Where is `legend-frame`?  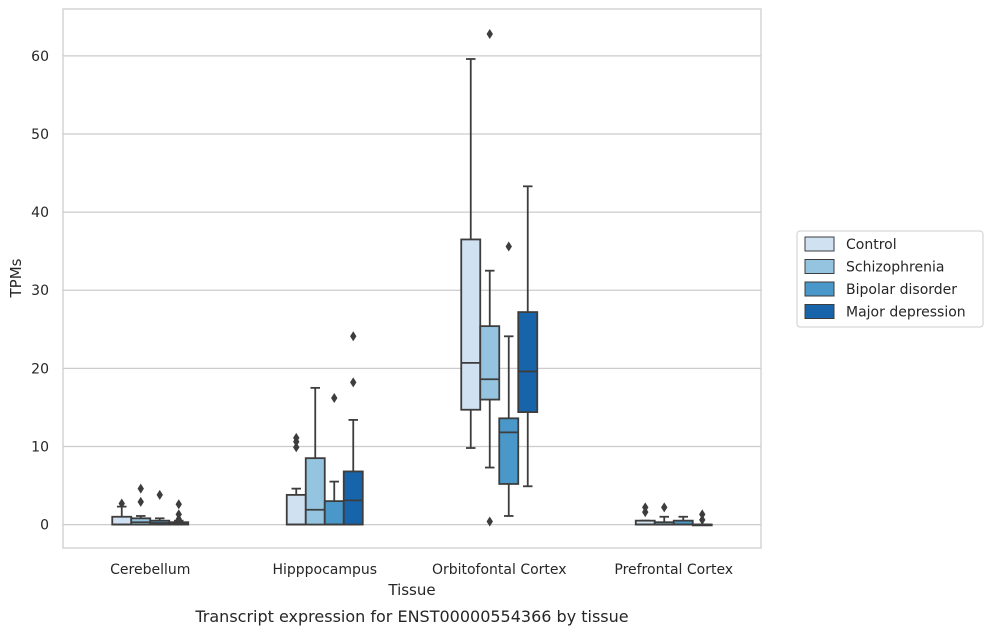
legend-frame is located at coordinates (890, 279).